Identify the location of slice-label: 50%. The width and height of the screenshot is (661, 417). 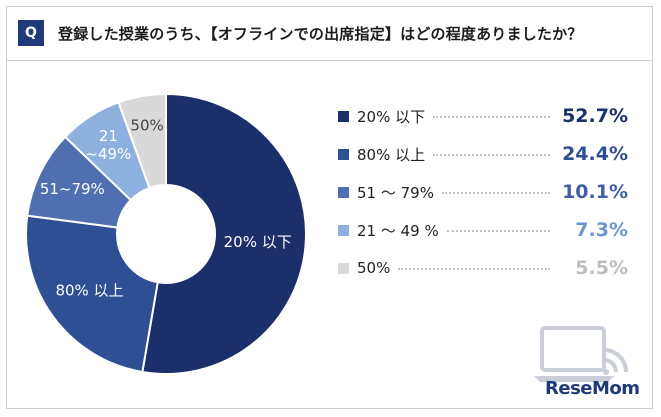
(146, 126).